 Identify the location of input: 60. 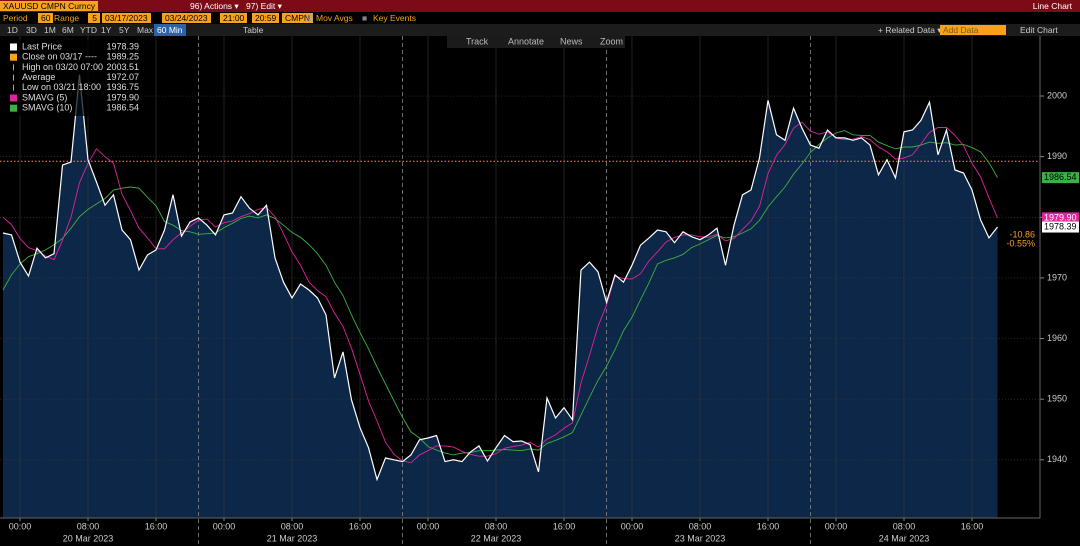
(45, 18).